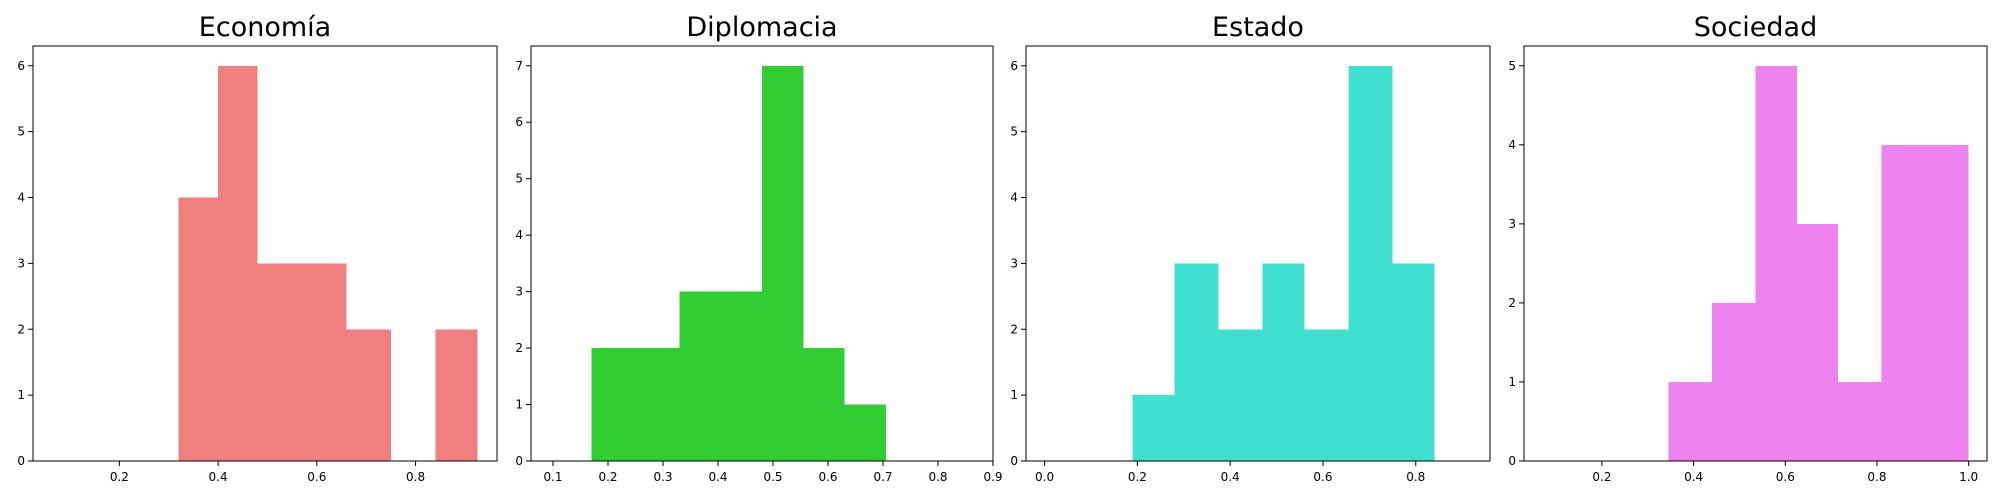 The height and width of the screenshot is (500, 2000). What do you see at coordinates (1044, 477) in the screenshot?
I see `x-tick-label: 0.0` at bounding box center [1044, 477].